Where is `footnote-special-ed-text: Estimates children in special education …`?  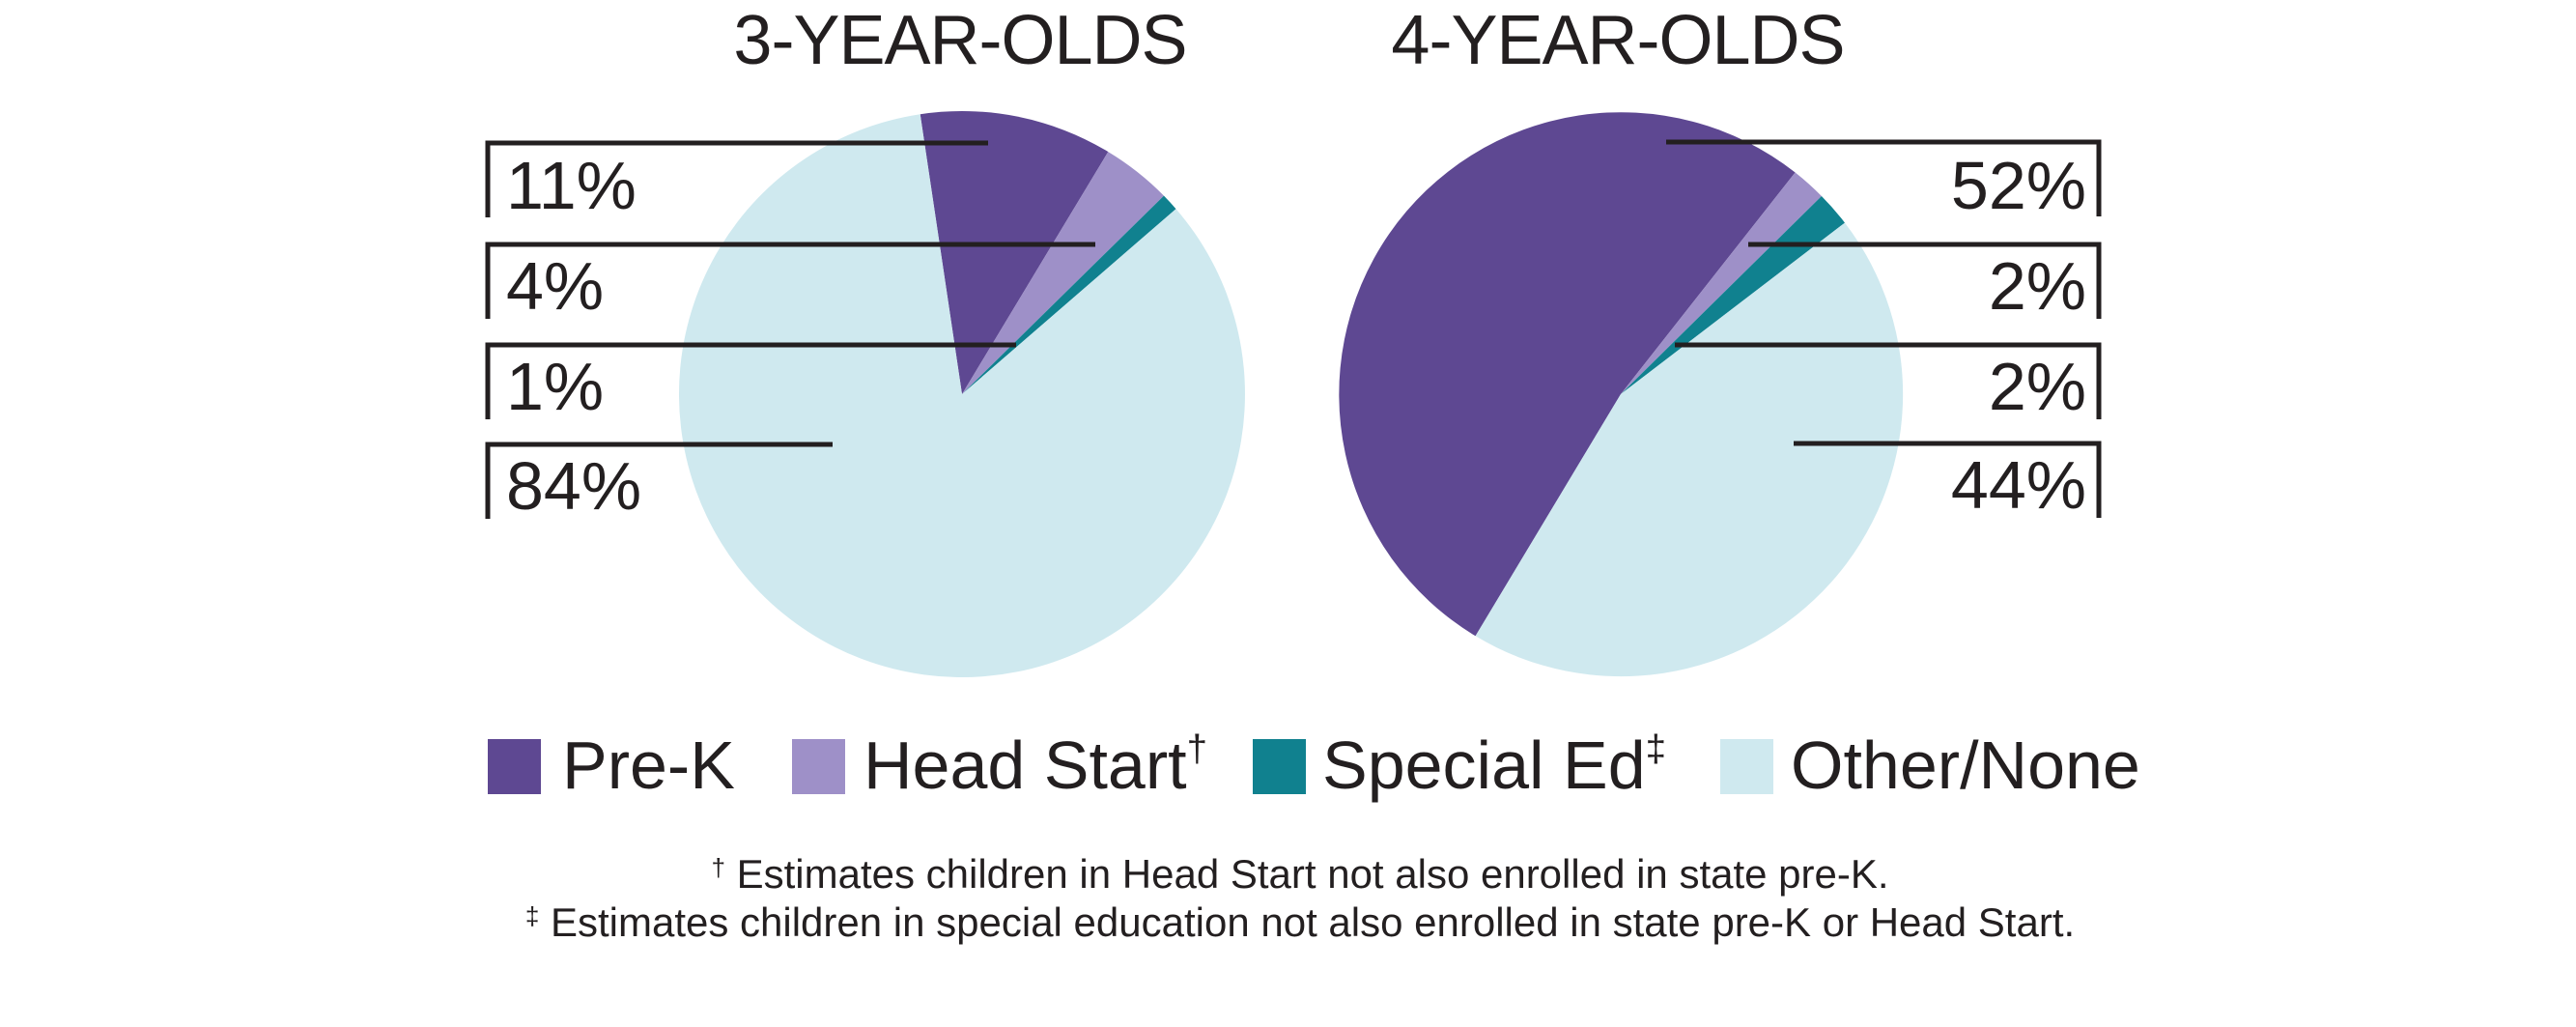
footnote-special-ed-text: Estimates children in special education … is located at coordinates (1307, 922).